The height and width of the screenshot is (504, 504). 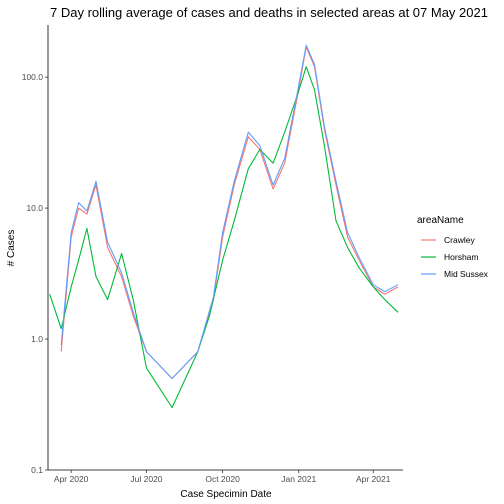 I want to click on legend-items: Crawley Horsham Mid Sussex, so click(x=455, y=257).